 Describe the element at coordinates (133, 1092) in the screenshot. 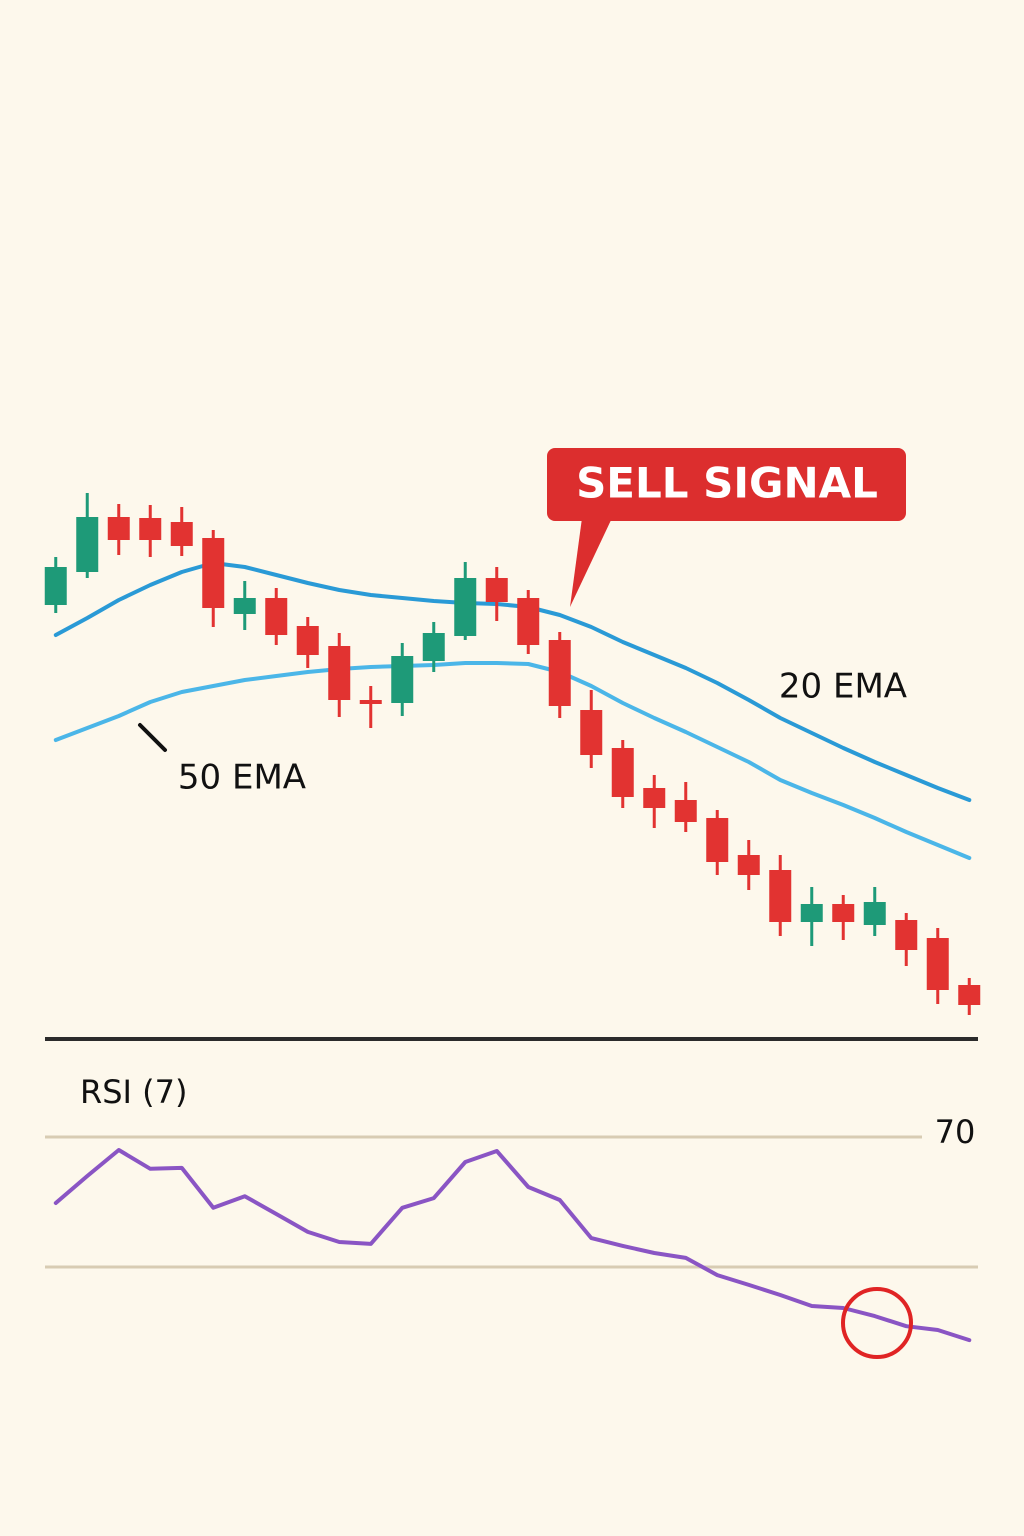

I see `panel-title: RSI (7)` at that location.